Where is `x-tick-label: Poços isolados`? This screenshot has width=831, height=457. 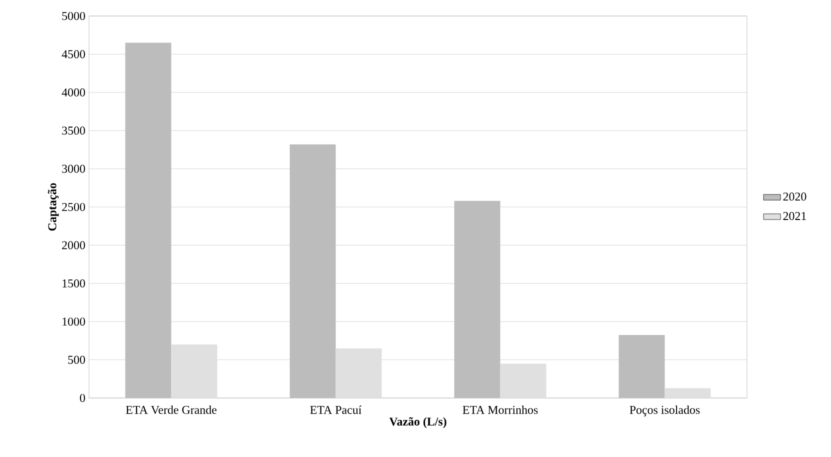 x-tick-label: Poços isolados is located at coordinates (665, 411).